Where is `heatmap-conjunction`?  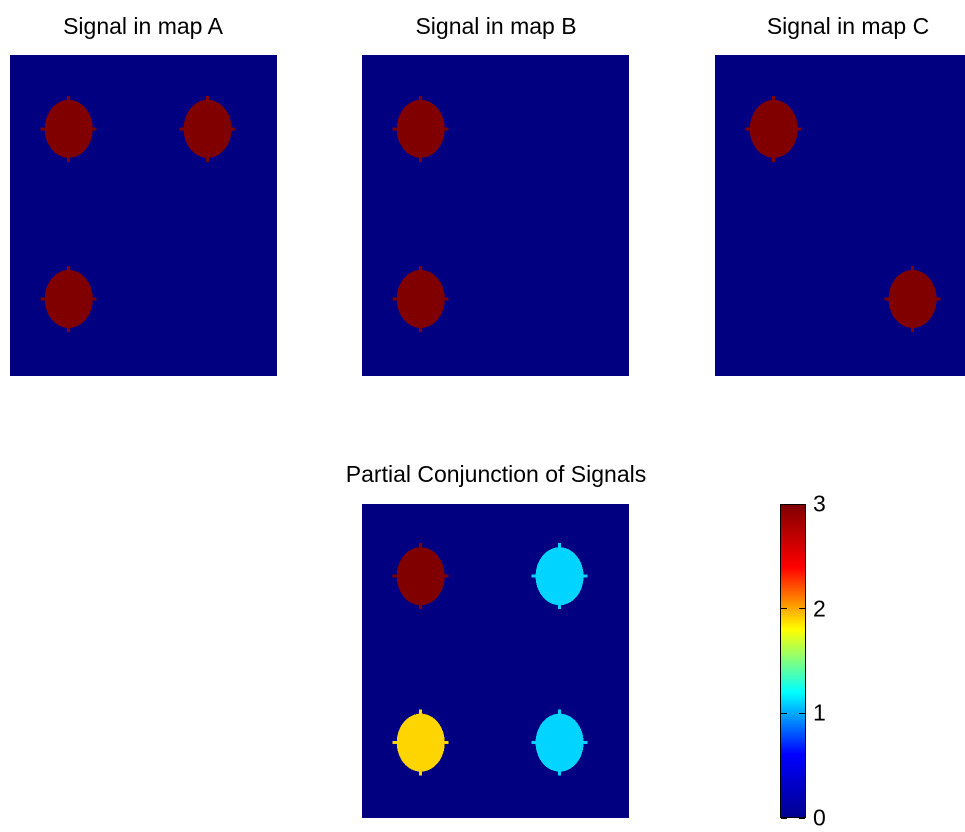 heatmap-conjunction is located at coordinates (495, 661).